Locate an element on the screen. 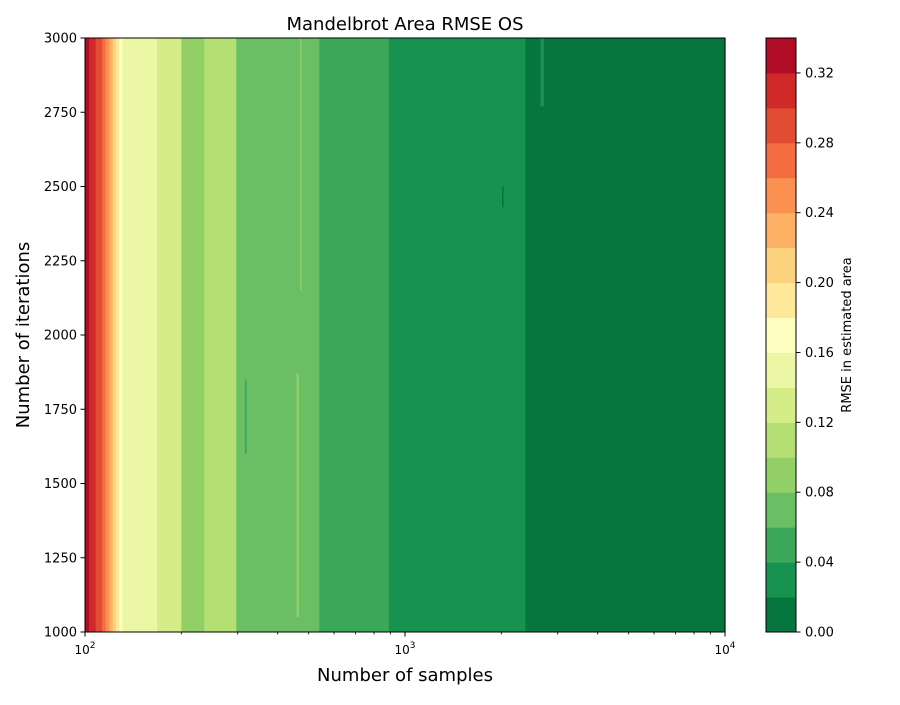 The image size is (900, 705). y-tick-label: 1500 is located at coordinates (60, 484).